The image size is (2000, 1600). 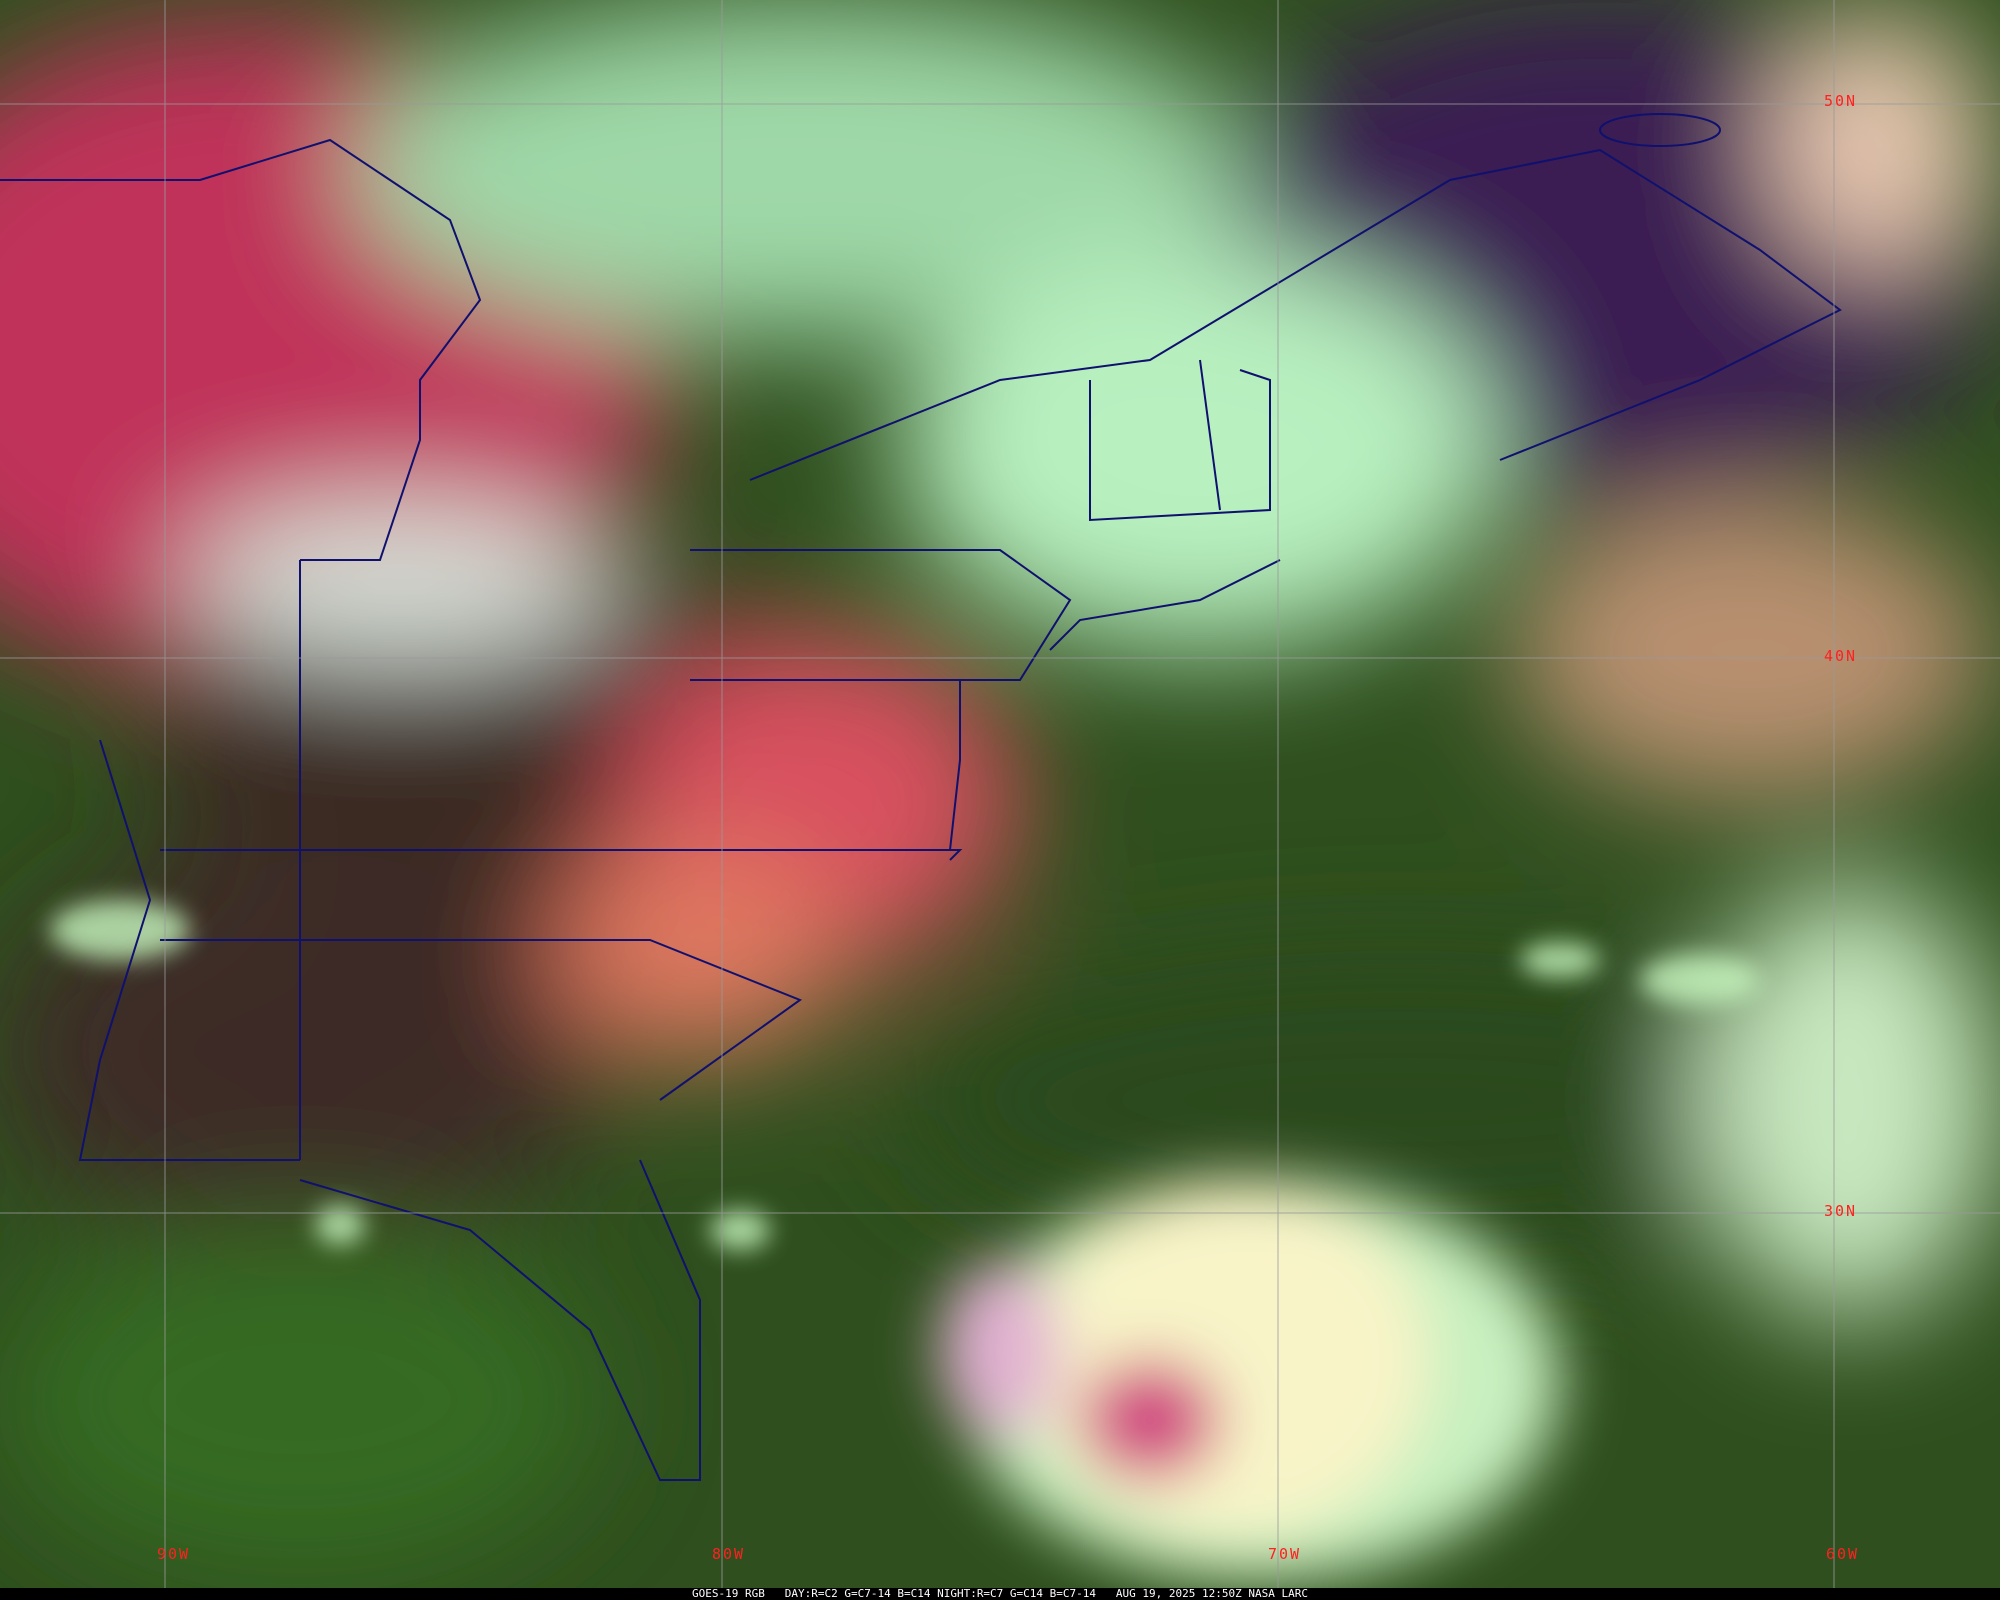 What do you see at coordinates (1017, 1593) in the screenshot?
I see `caption-night-recipe: NIGHT:R=C7 G=C14 B=C7-14` at bounding box center [1017, 1593].